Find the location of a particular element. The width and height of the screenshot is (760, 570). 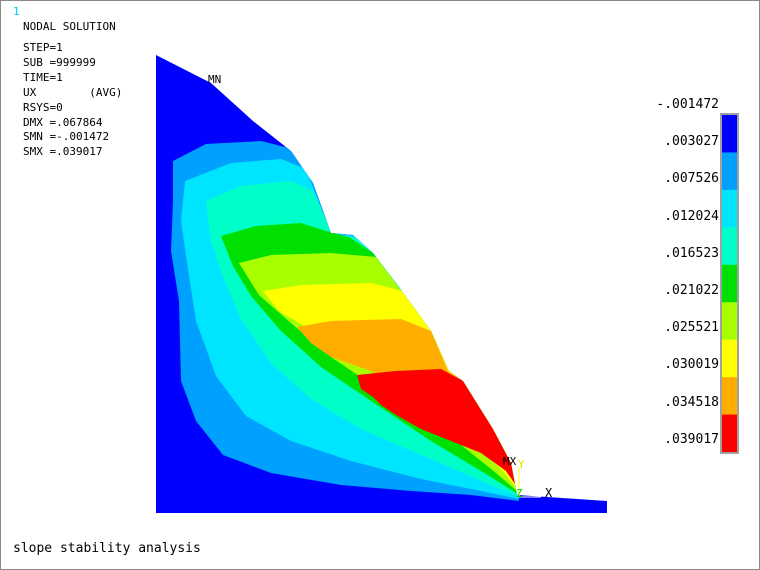

legend-color-bar is located at coordinates (729, 283).